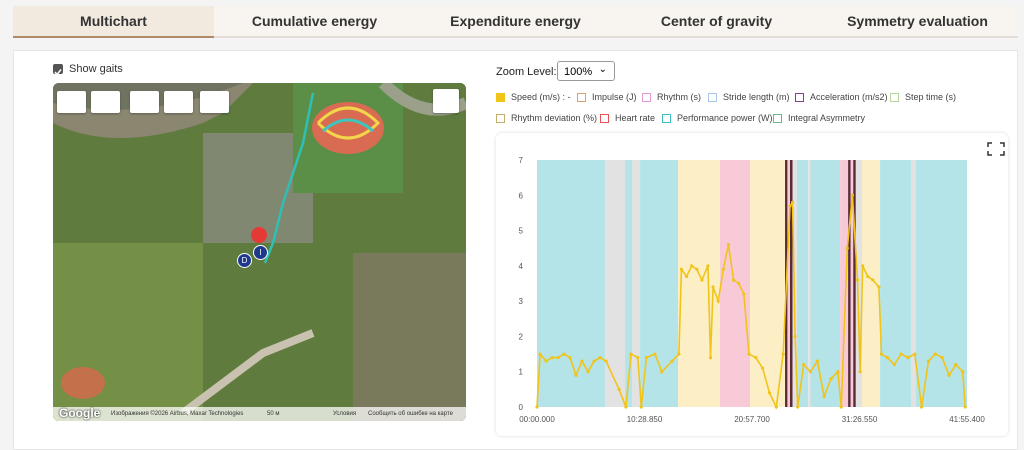  I want to click on zoom-in-button, so click(144, 102).